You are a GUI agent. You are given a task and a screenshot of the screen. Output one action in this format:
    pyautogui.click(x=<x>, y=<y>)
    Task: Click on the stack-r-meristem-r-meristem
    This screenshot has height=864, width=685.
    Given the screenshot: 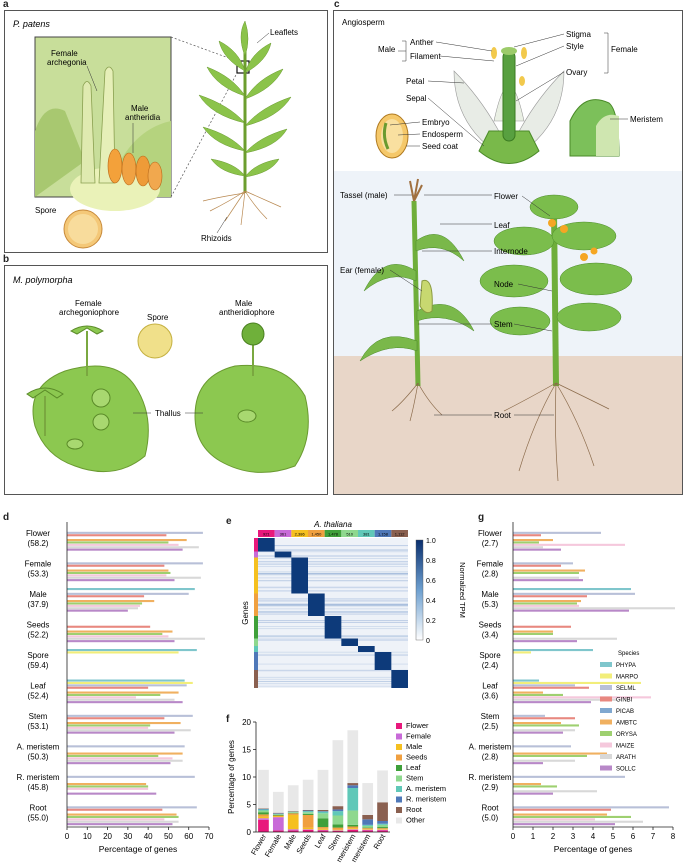 What is the action you would take?
    pyautogui.click(x=368, y=822)
    